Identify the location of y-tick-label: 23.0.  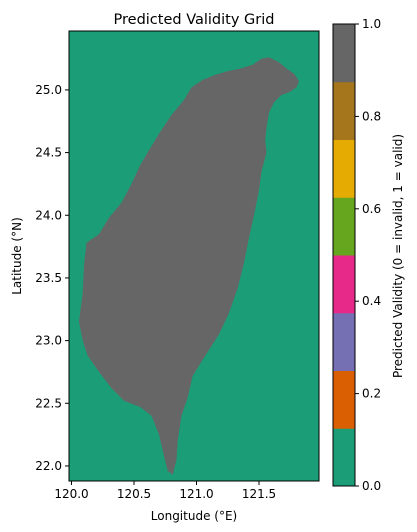
(48, 341).